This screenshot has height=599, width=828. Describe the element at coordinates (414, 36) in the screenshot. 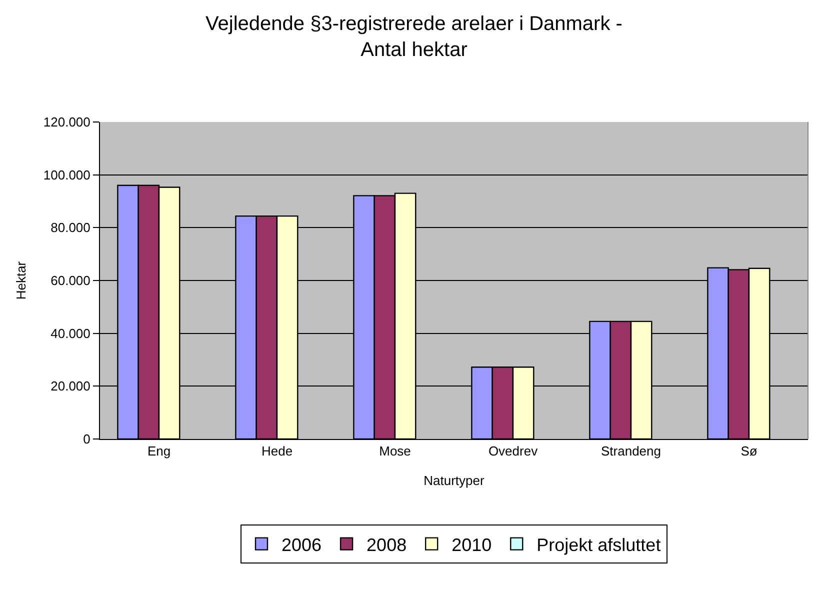

I see `chart-title: Vejledende §3-registrerede arelaer i Danmark - Antal hektar` at that location.